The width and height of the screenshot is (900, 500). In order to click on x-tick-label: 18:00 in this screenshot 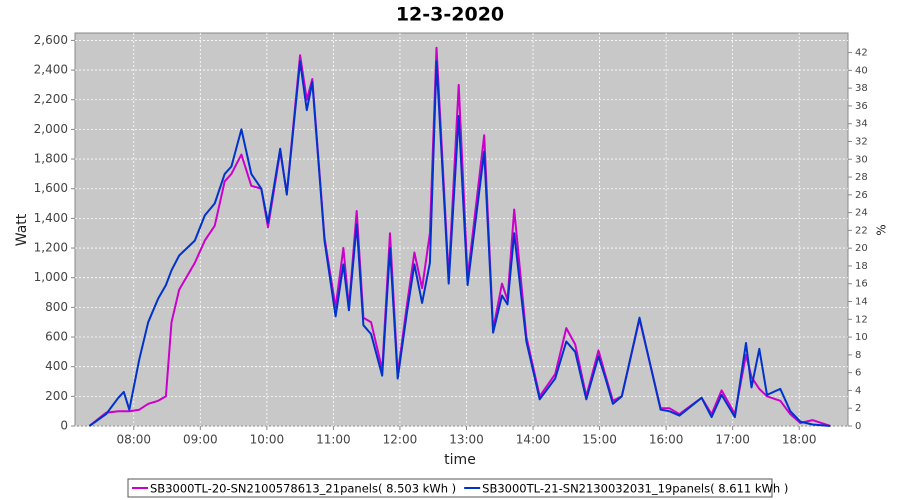, I will do `click(799, 440)`.